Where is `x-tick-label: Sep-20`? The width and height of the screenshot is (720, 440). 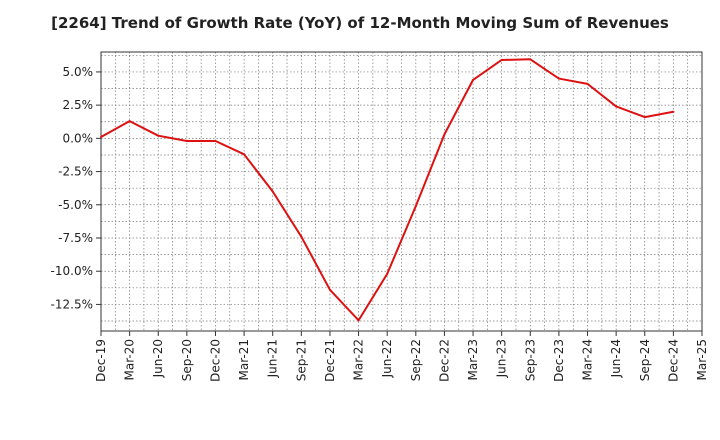
x-tick-label: Sep-20 is located at coordinates (187, 360).